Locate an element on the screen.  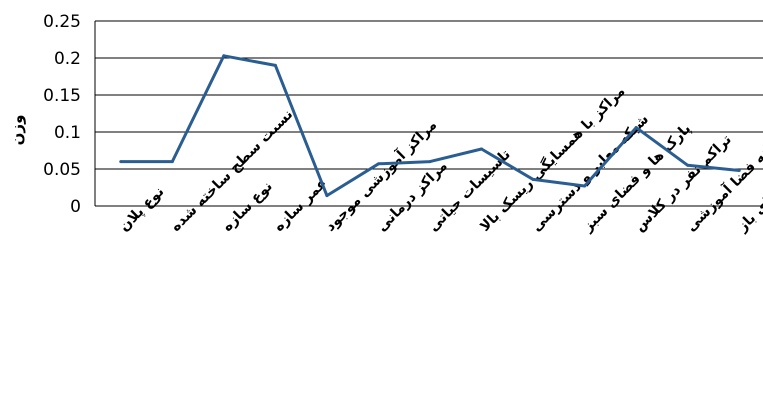
x-category-label: نوع پلان is located at coordinates (141, 209).